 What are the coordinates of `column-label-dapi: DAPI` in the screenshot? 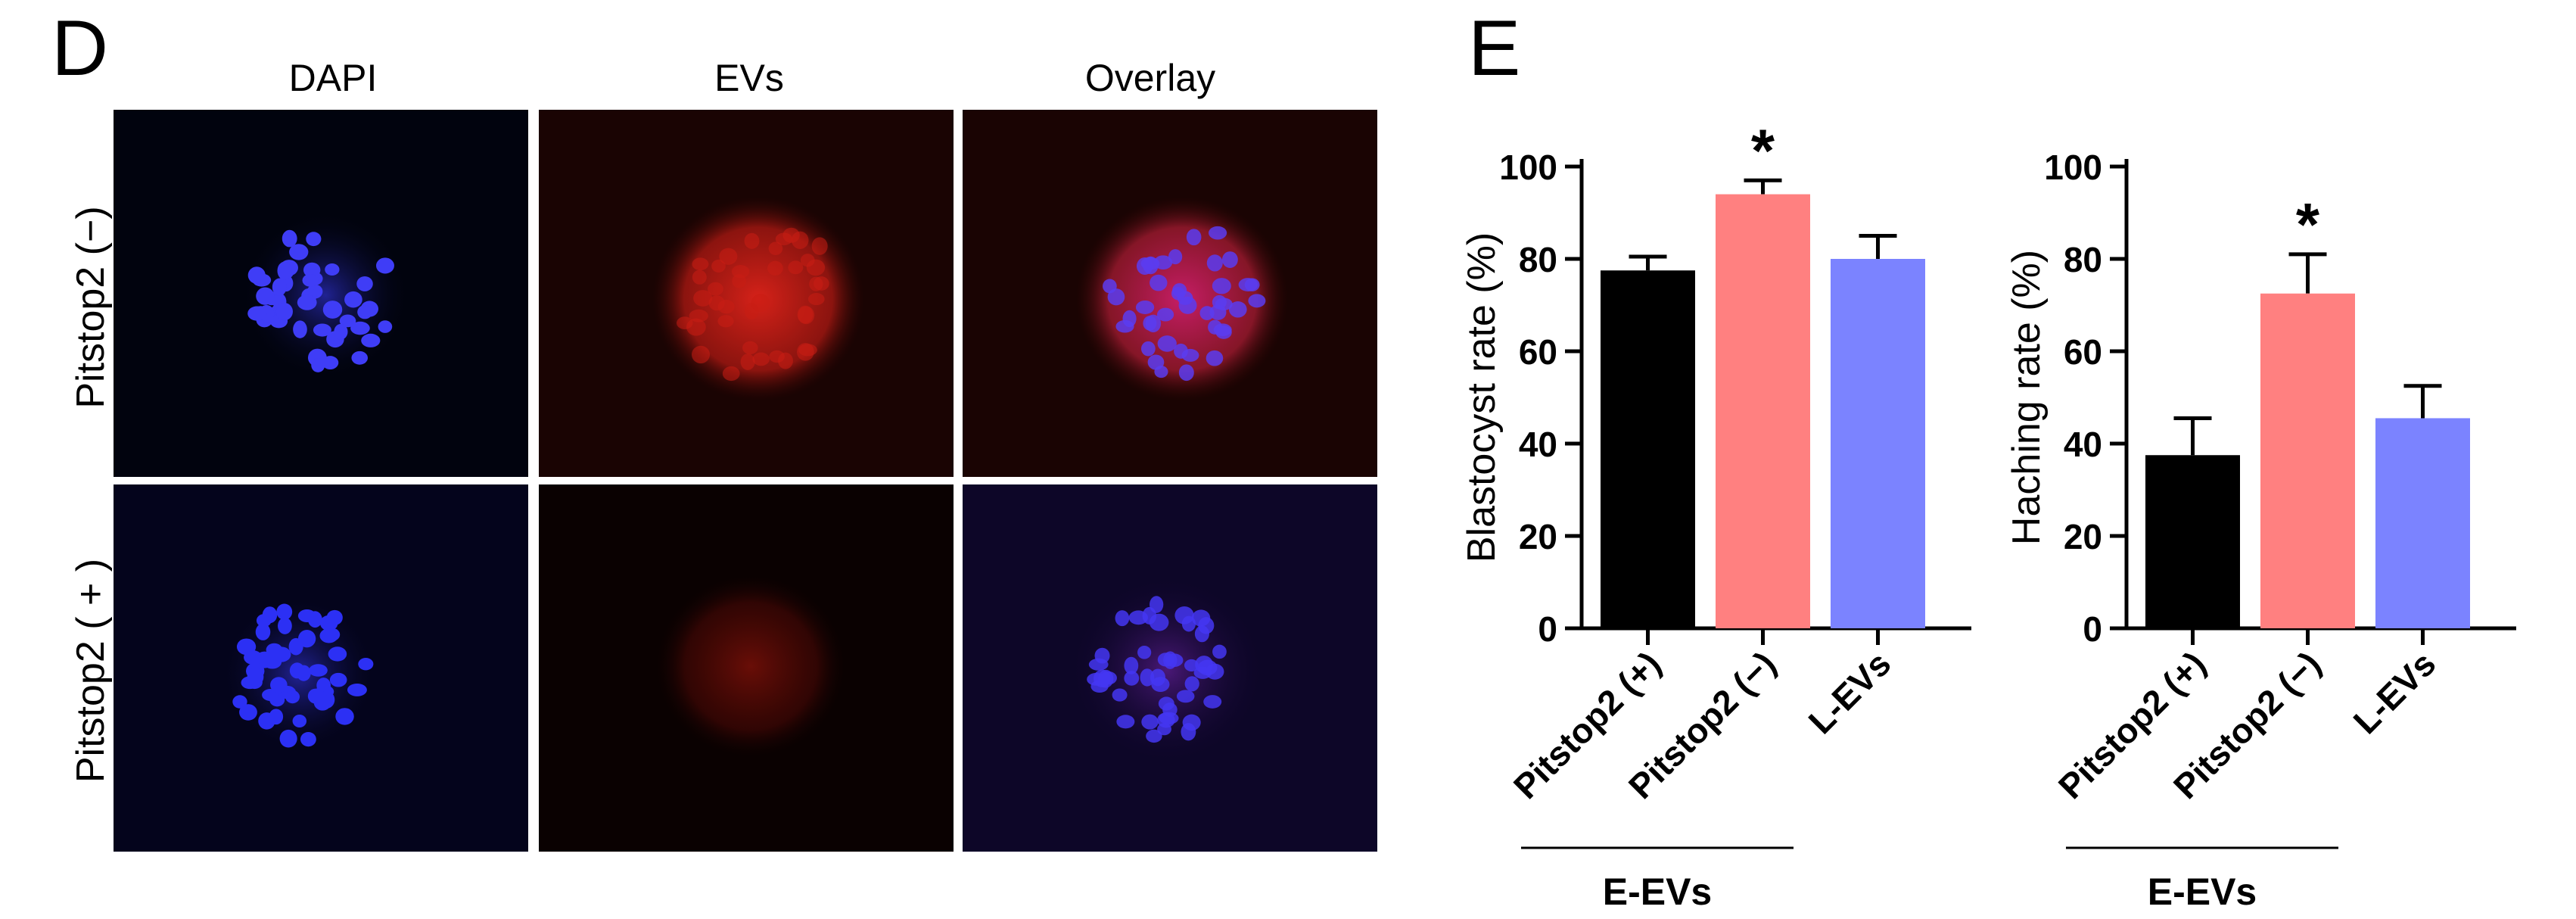 It's located at (333, 78).